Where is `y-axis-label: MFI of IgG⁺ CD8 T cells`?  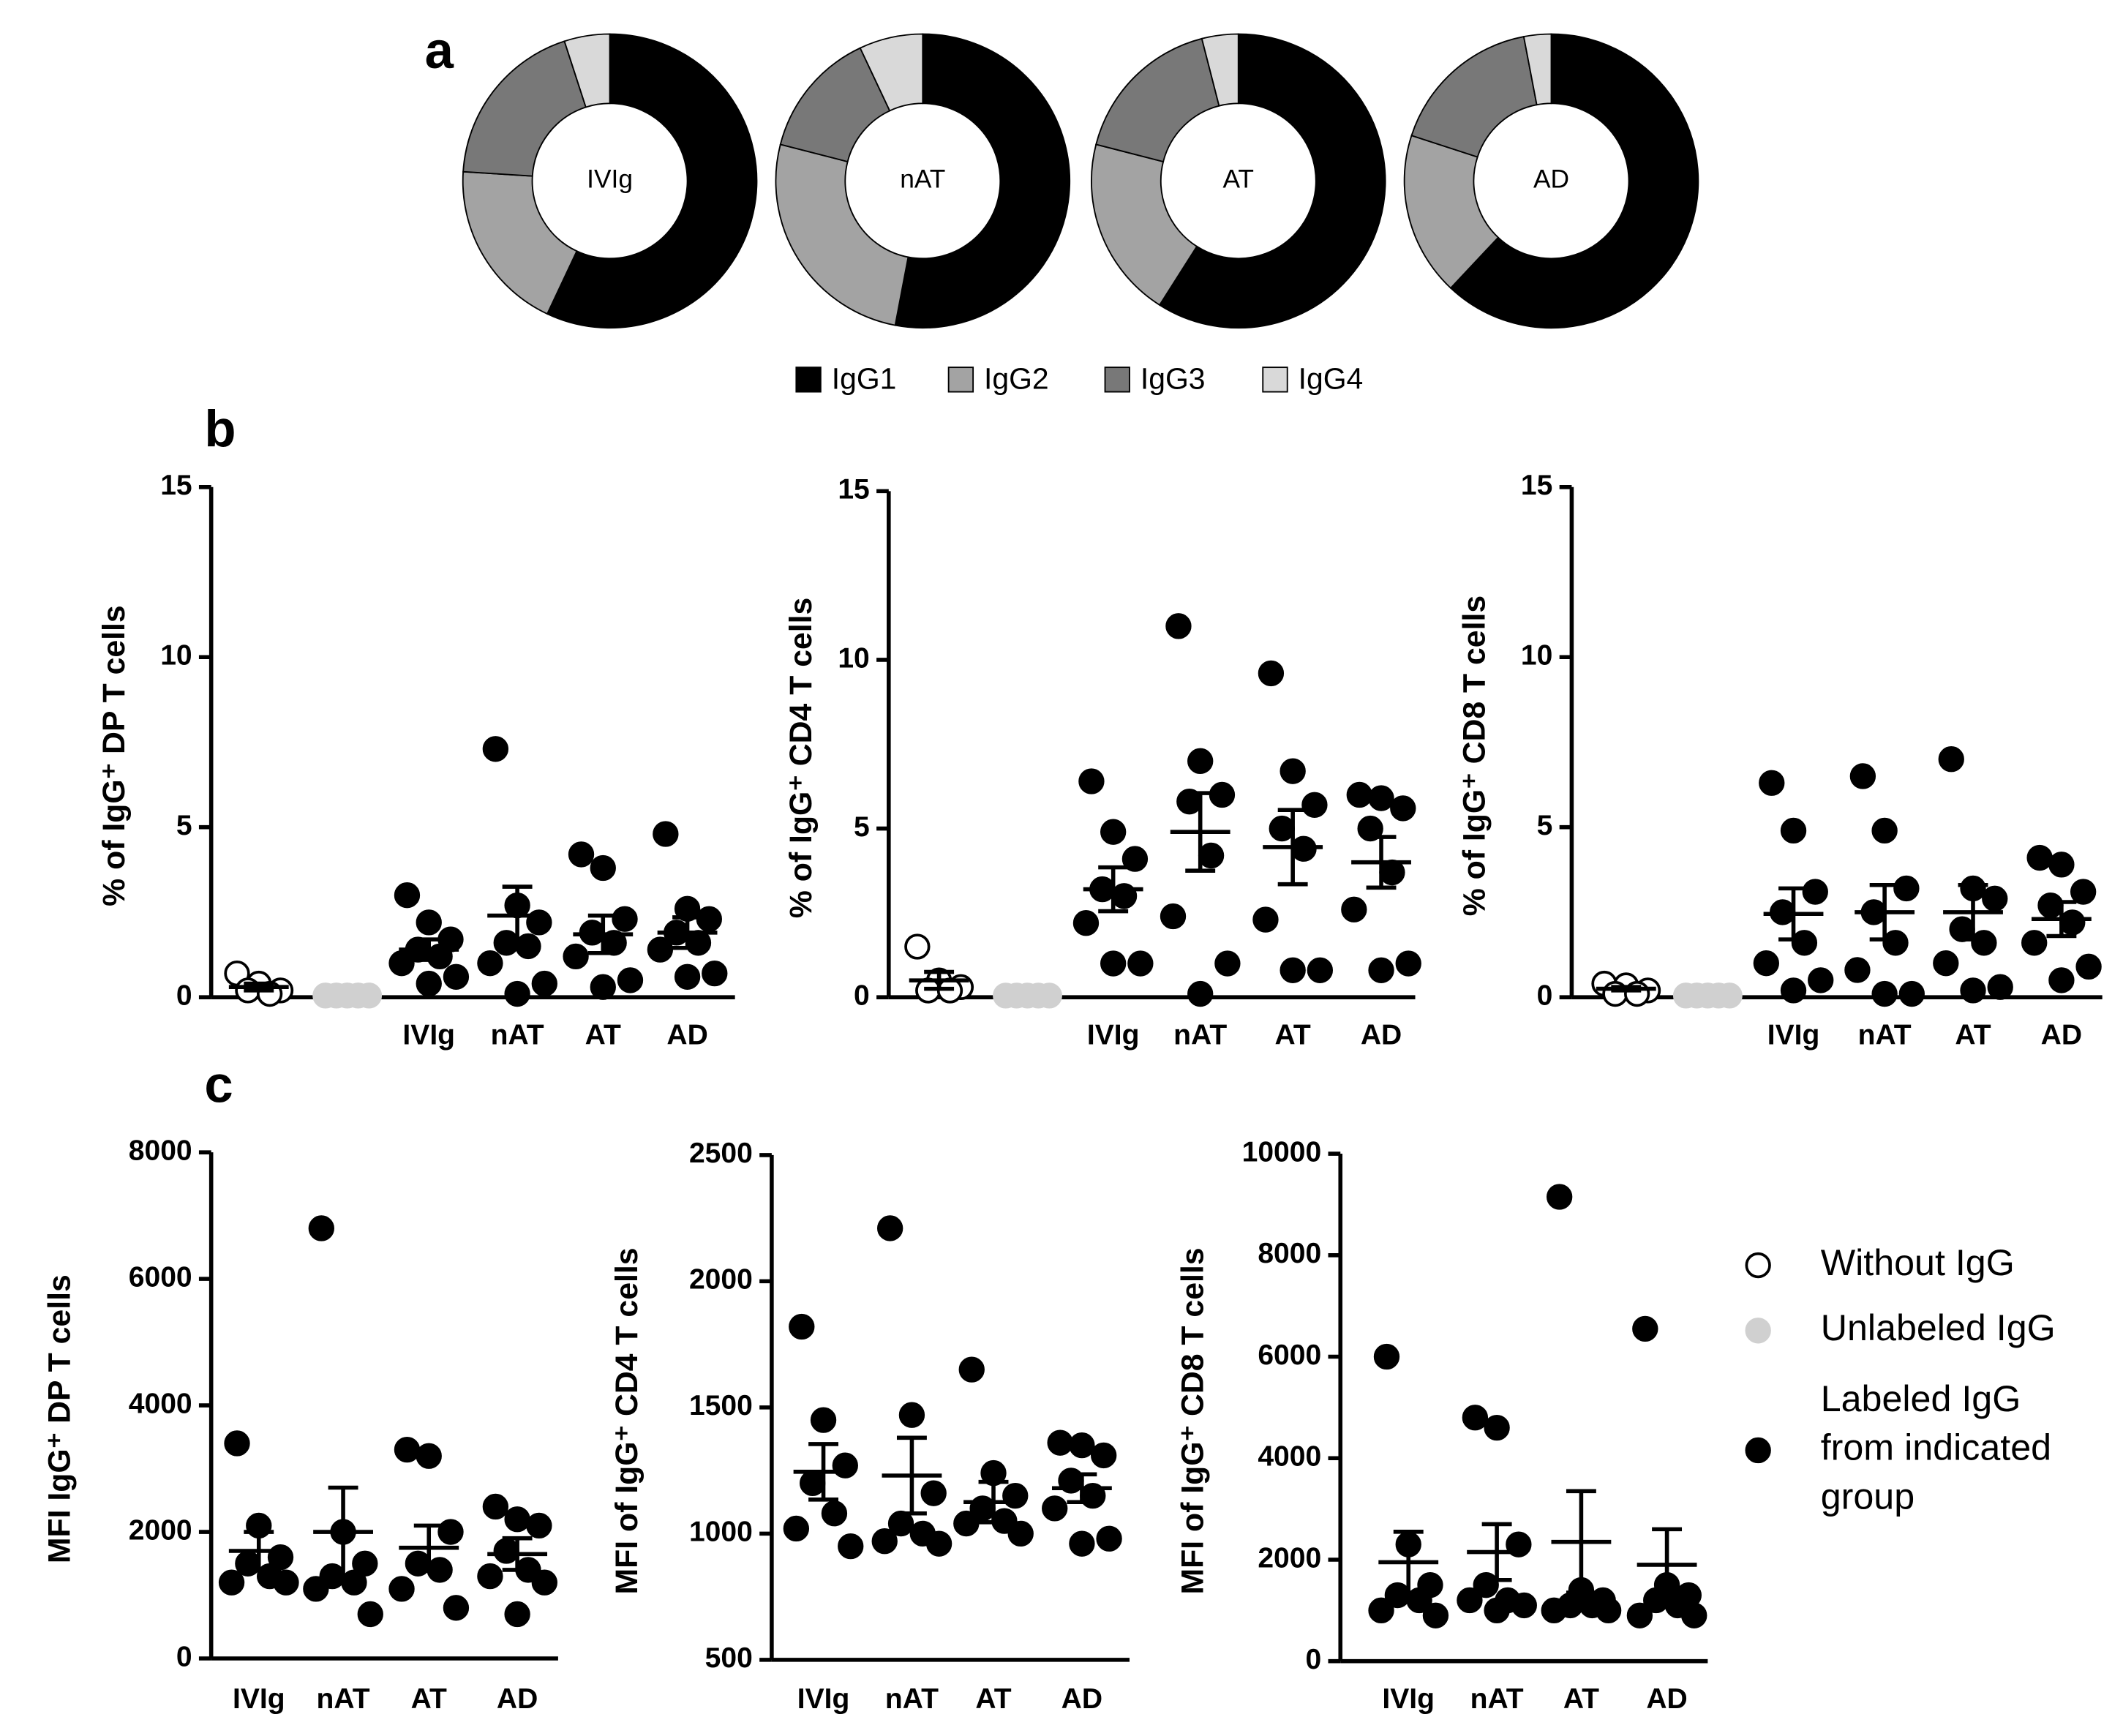 y-axis-label: MFI of IgG⁺ CD8 T cells is located at coordinates (1193, 1420).